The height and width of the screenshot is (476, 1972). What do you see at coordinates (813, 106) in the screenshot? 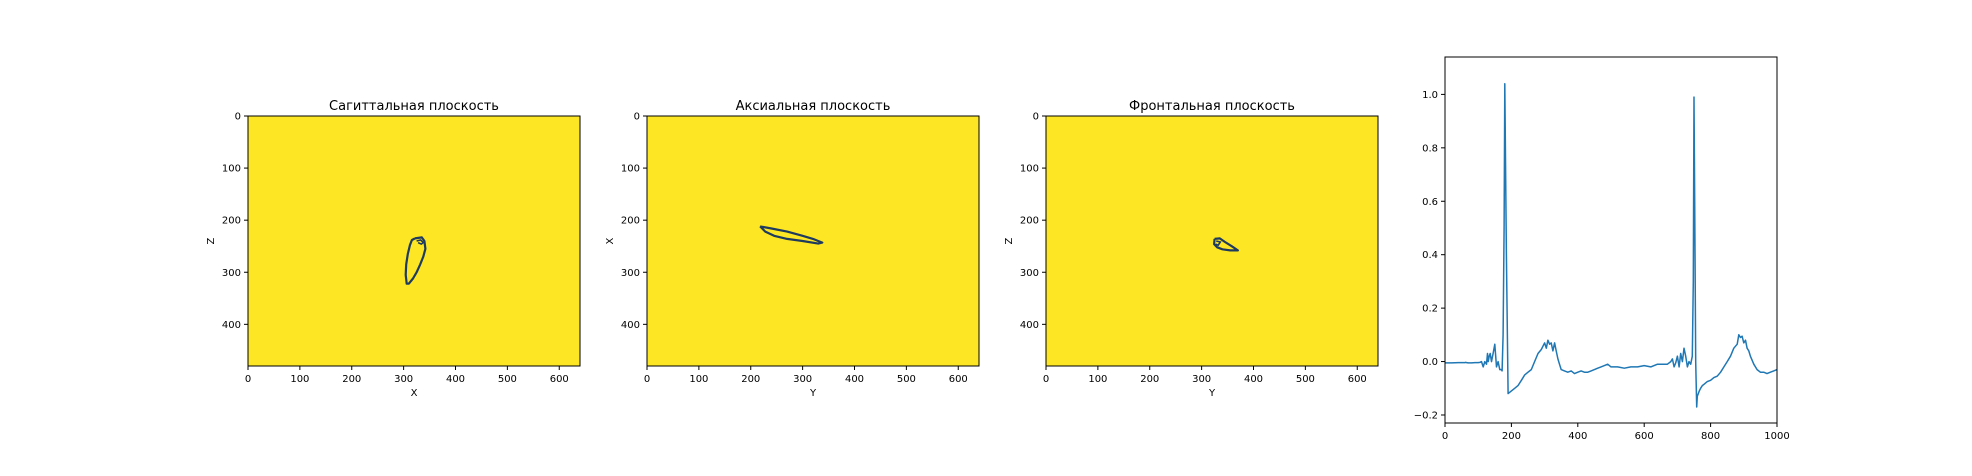
I see `panel-title: Аксиальная плоскость` at bounding box center [813, 106].